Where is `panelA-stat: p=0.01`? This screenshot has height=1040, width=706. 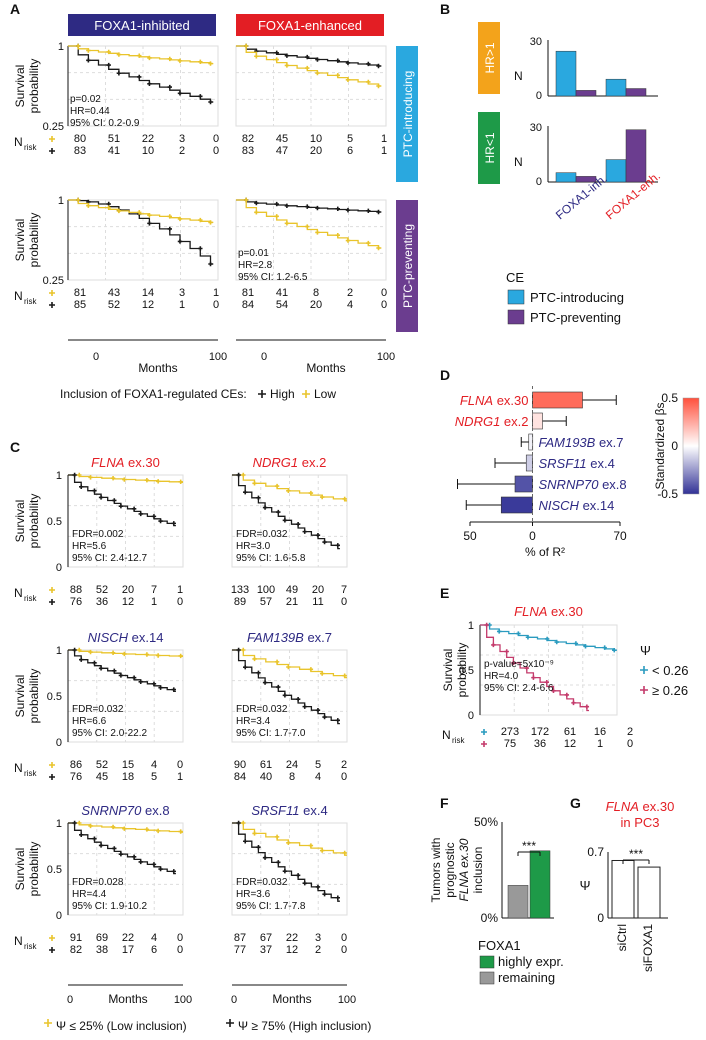 panelA-stat: p=0.01 is located at coordinates (253, 253).